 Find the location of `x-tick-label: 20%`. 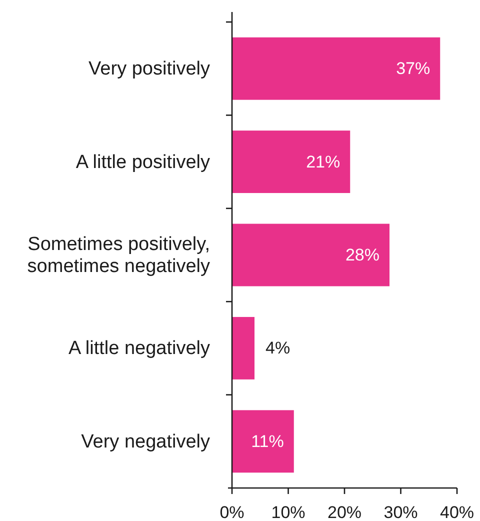

x-tick-label: 20% is located at coordinates (344, 512).